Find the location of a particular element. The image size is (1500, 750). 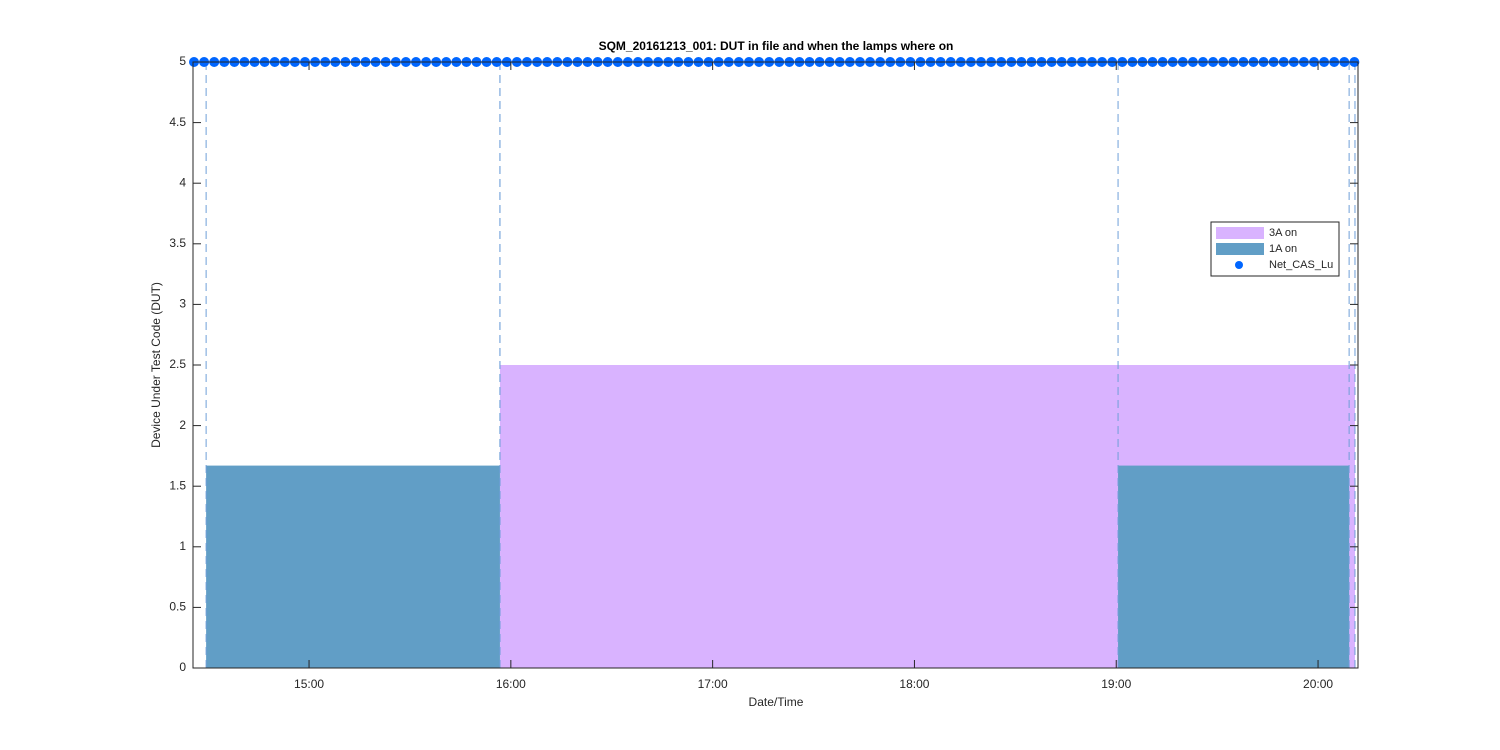

x-tick-label: 16:00 is located at coordinates (511, 684).